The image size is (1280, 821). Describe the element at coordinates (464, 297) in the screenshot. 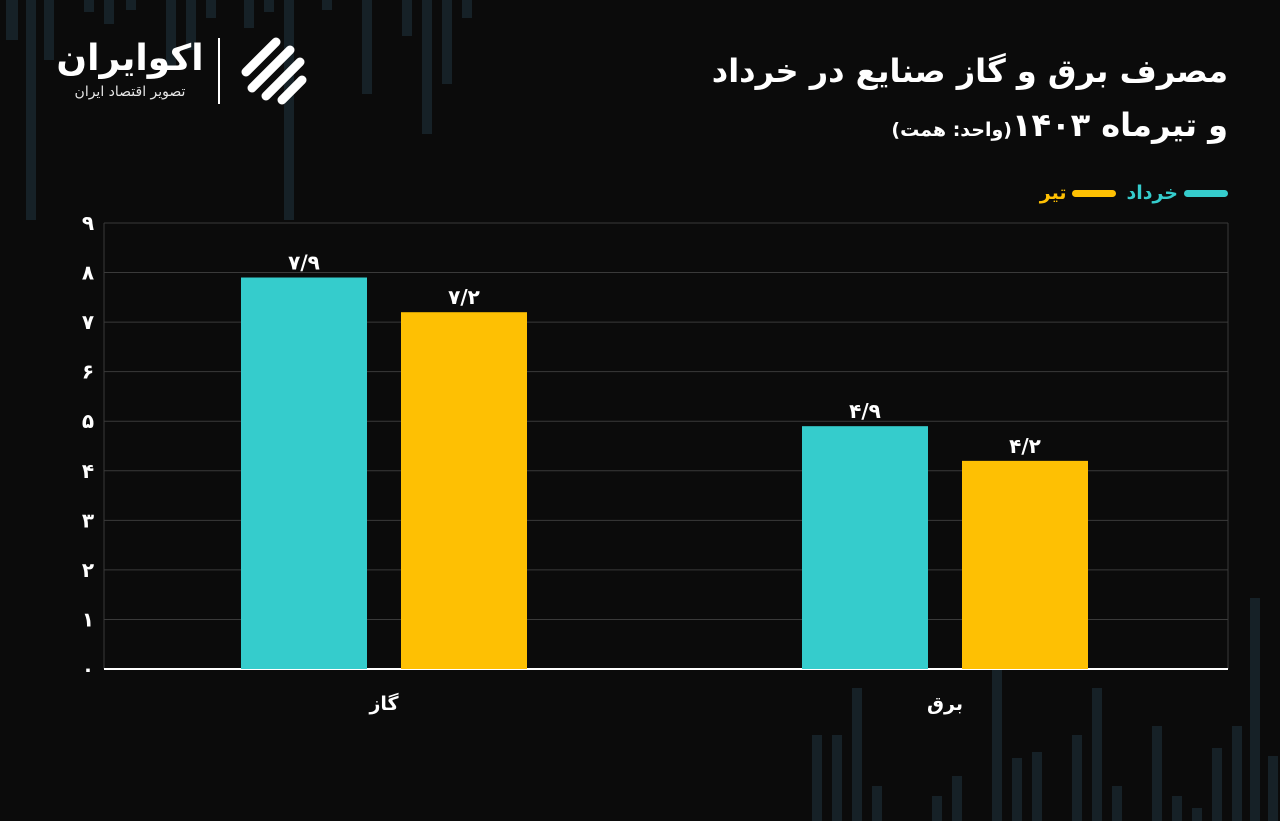

I see `data-label: ۷/۲` at that location.